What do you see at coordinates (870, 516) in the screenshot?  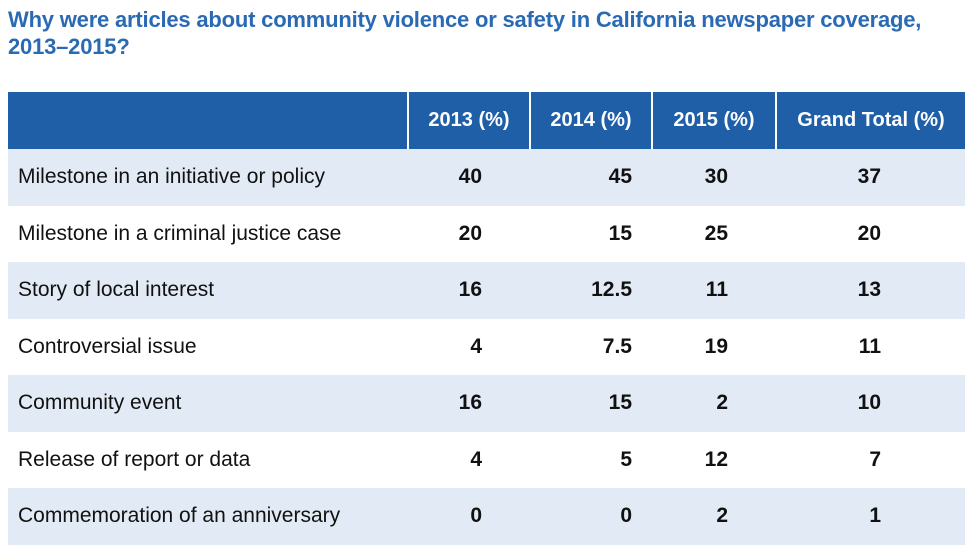 I see `cell-grand-total: 1` at bounding box center [870, 516].